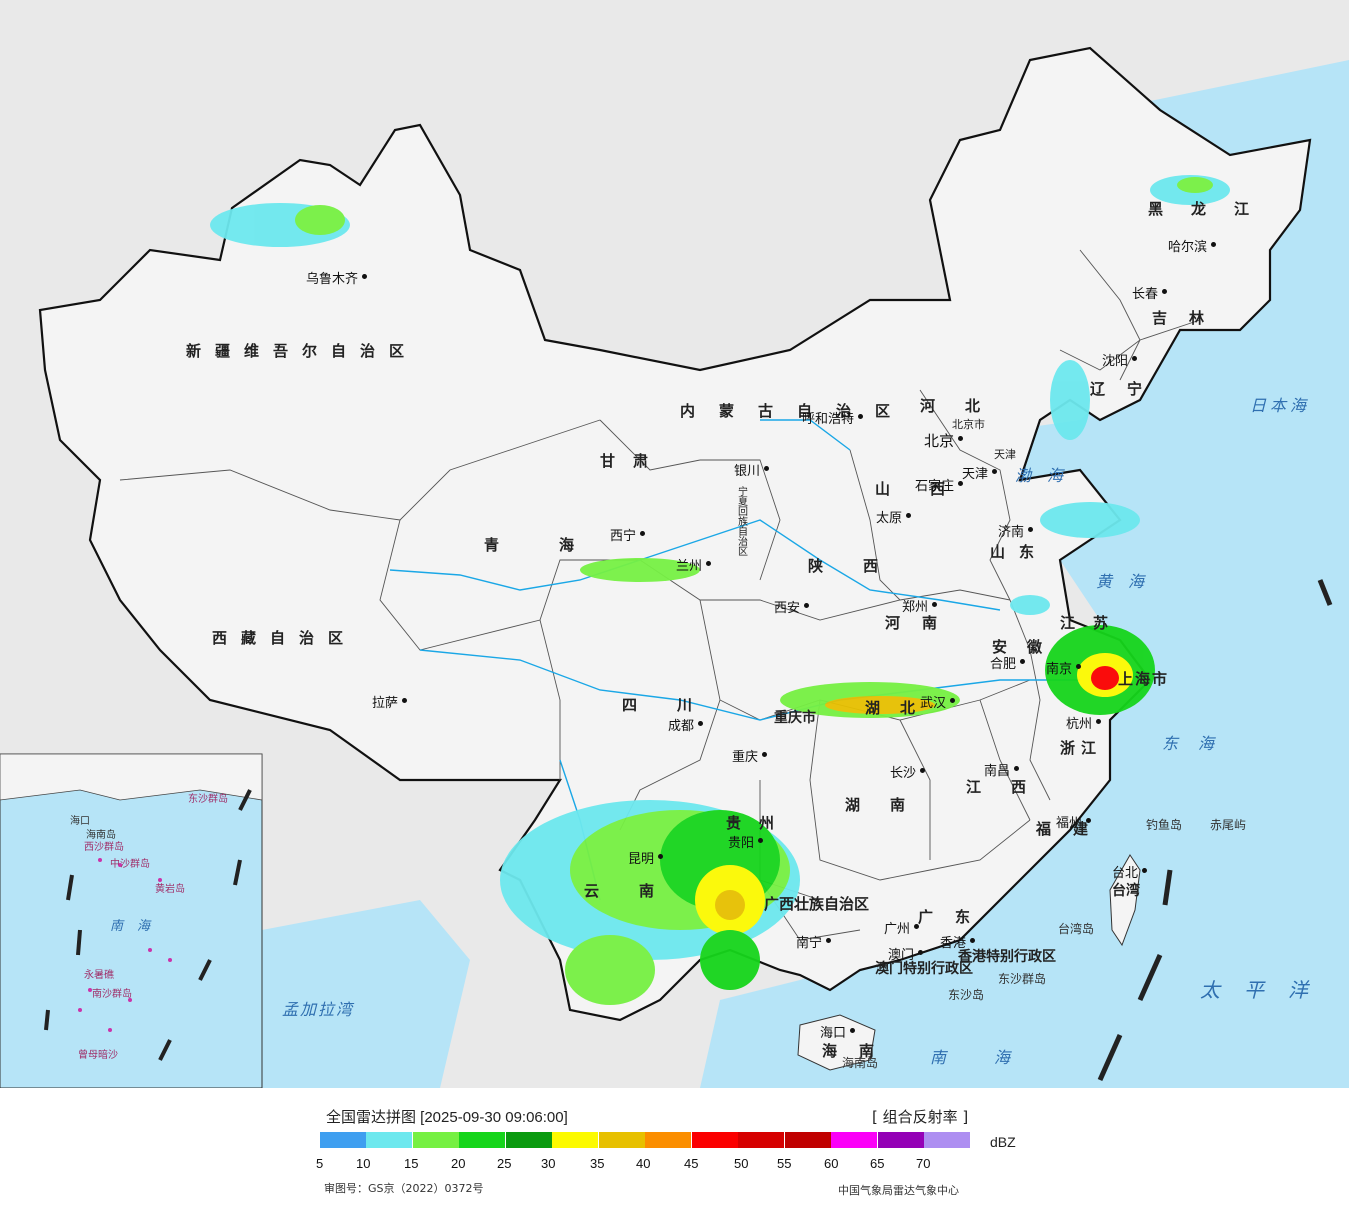  What do you see at coordinates (208, 799) in the screenshot?
I see `inset-label: 东沙群岛` at bounding box center [208, 799].